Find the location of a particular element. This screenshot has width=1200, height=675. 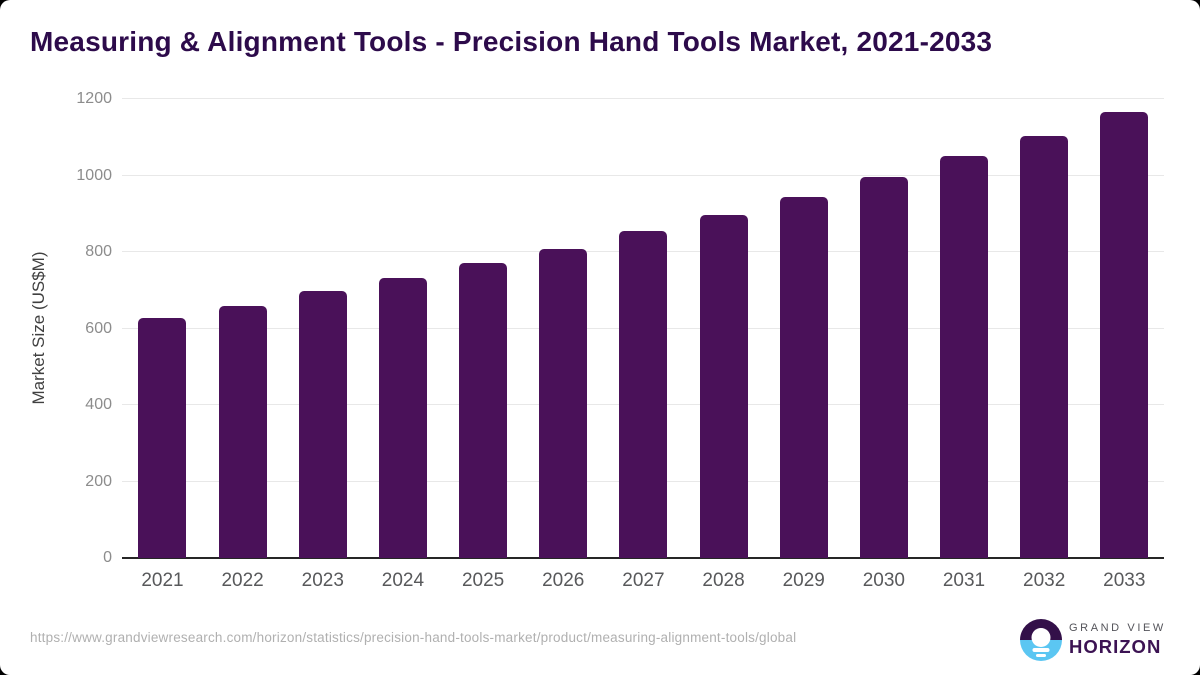

horizon-sun-icon is located at coordinates (1041, 640).